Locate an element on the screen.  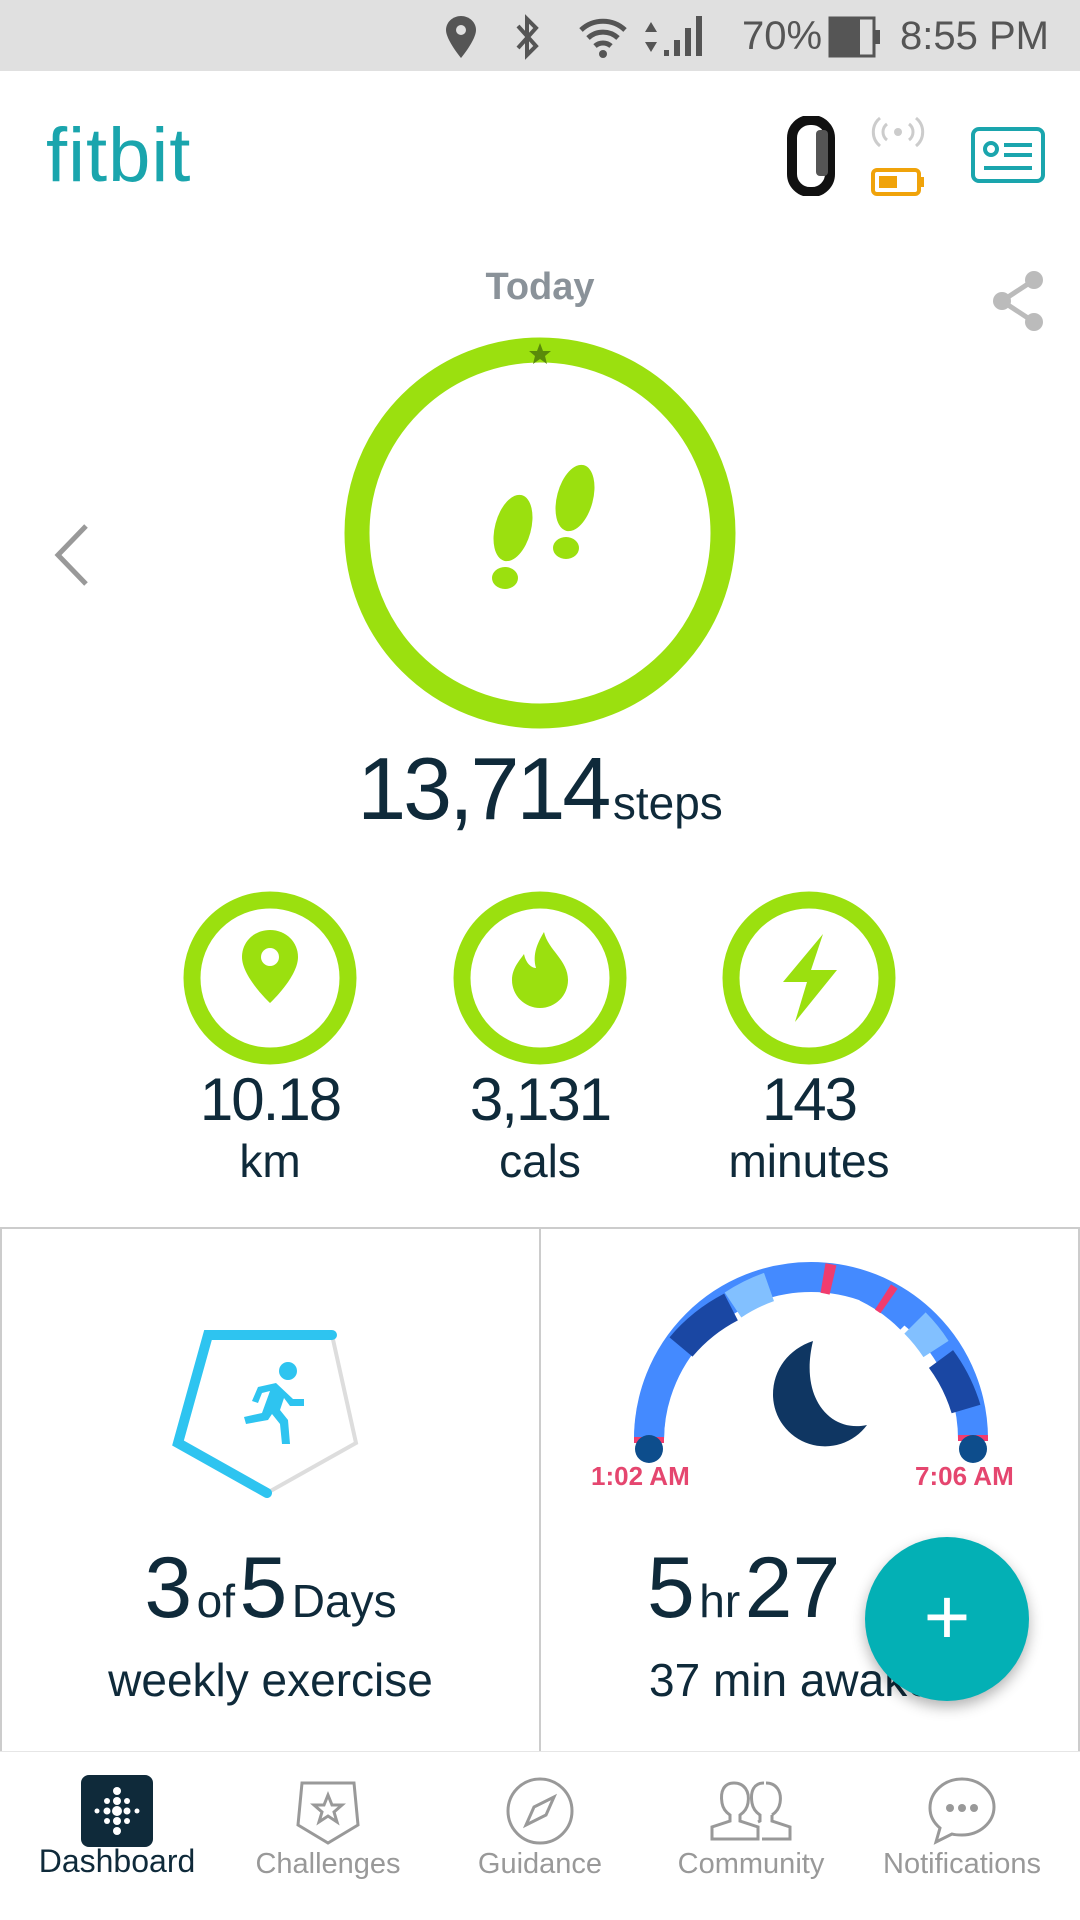
calories-value: 3,131 is located at coordinates (540, 1099).